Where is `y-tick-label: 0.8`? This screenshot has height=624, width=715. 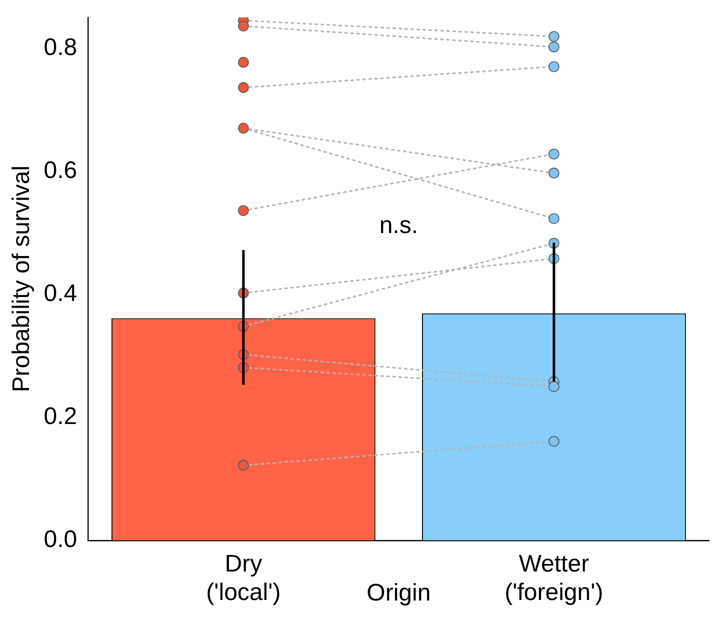 y-tick-label: 0.8 is located at coordinates (61, 47).